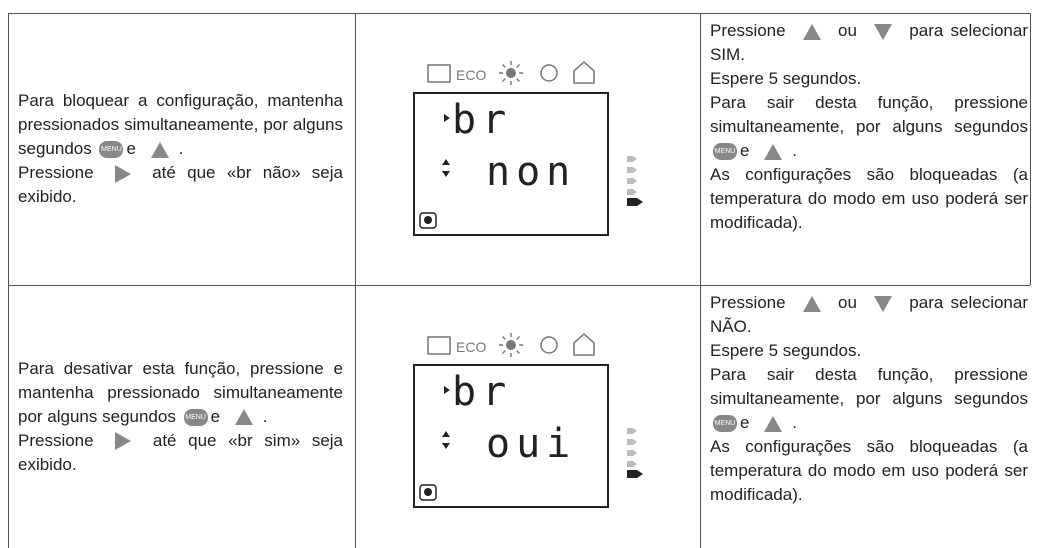  I want to click on display: ECO br non, so click(528, 148).